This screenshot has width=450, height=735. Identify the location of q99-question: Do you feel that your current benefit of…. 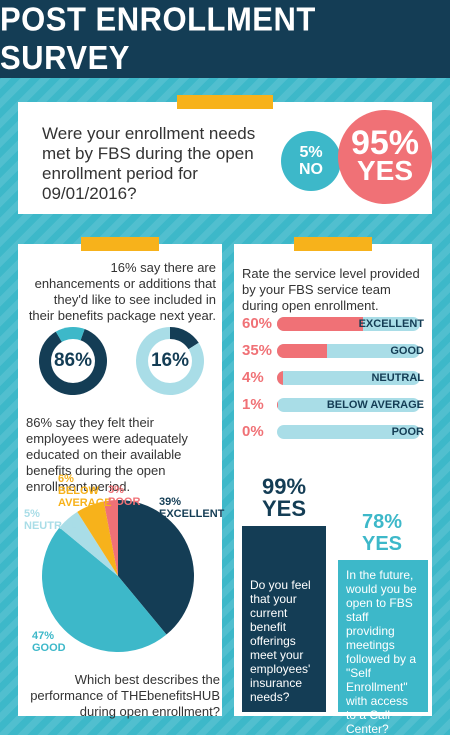
(280, 641).